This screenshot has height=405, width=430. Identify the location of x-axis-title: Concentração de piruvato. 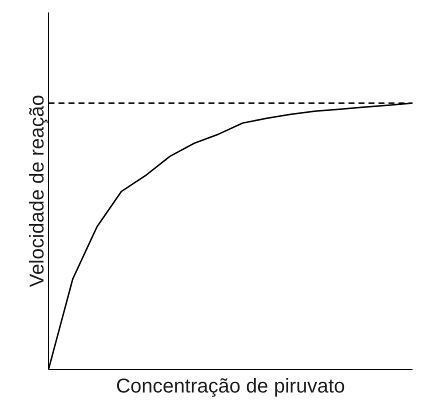
(231, 387).